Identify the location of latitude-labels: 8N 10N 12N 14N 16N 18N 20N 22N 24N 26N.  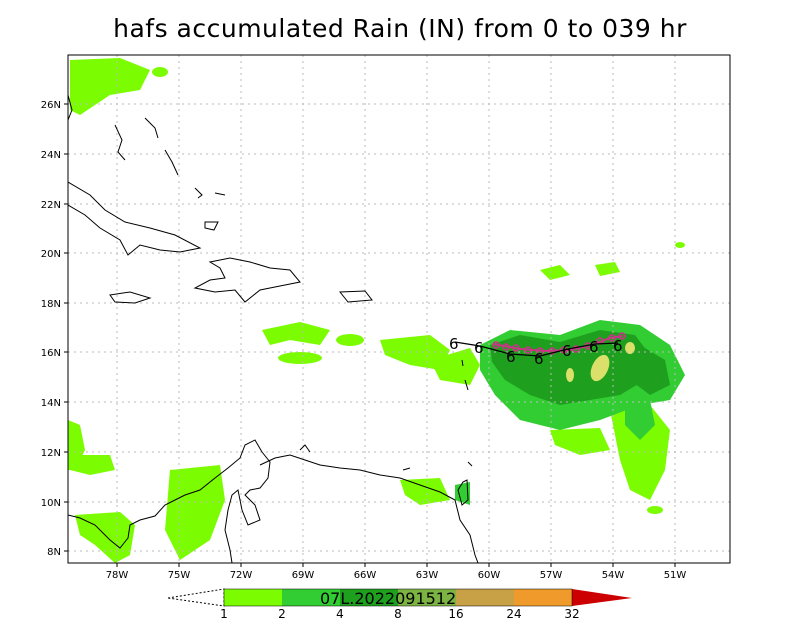
(51, 329).